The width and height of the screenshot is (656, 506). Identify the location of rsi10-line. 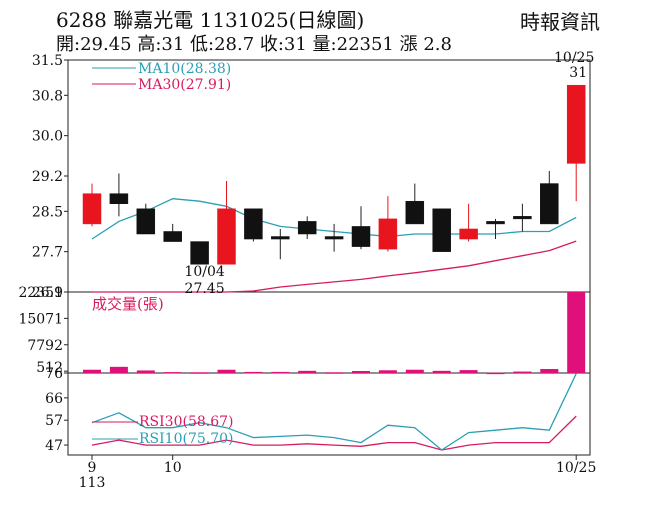
(334, 412).